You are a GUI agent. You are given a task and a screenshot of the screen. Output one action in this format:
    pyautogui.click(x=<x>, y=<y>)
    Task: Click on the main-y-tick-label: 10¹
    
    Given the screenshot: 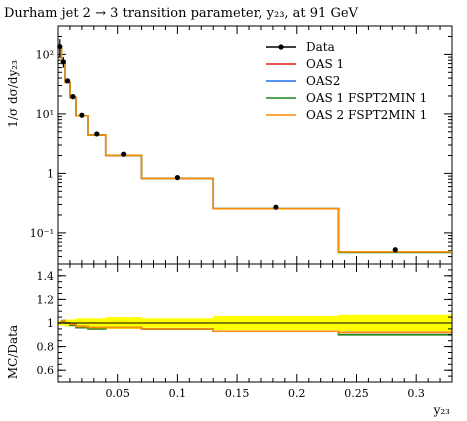 What is the action you would take?
    pyautogui.click(x=45, y=114)
    